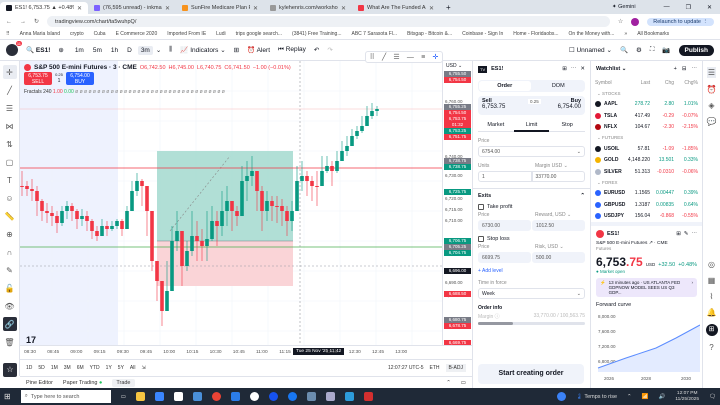 Image resolution: width=720 pixels, height=405 pixels. Describe the element at coordinates (551, 166) in the screenshot. I see `margin-currency-dropdown: Margin USD ⌄` at that location.